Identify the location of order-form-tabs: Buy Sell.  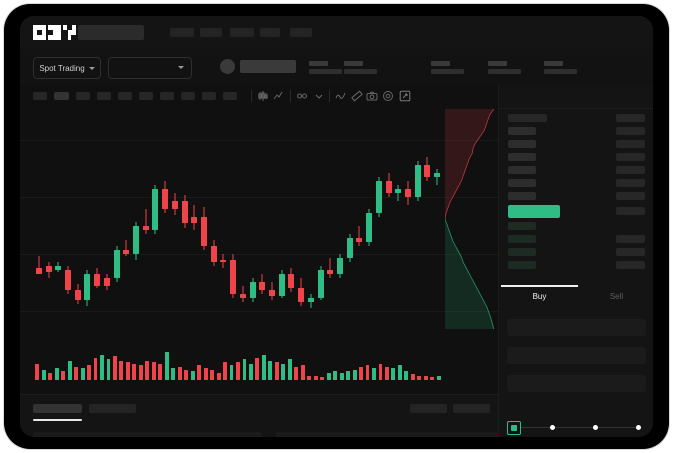
(576, 298).